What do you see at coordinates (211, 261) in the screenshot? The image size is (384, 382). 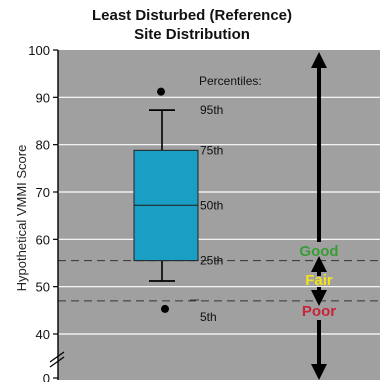 I see `percentile-label-25th: 25th` at bounding box center [211, 261].